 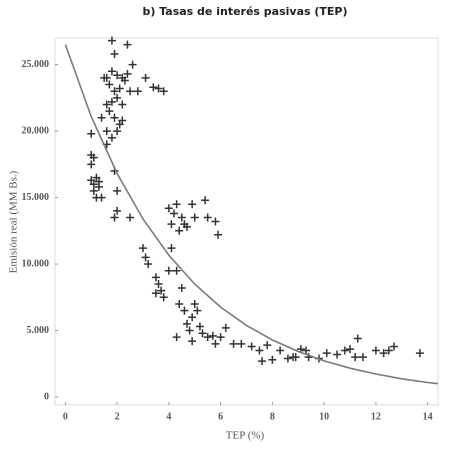 What do you see at coordinates (324, 416) in the screenshot?
I see `x-tick-label: 10` at bounding box center [324, 416].